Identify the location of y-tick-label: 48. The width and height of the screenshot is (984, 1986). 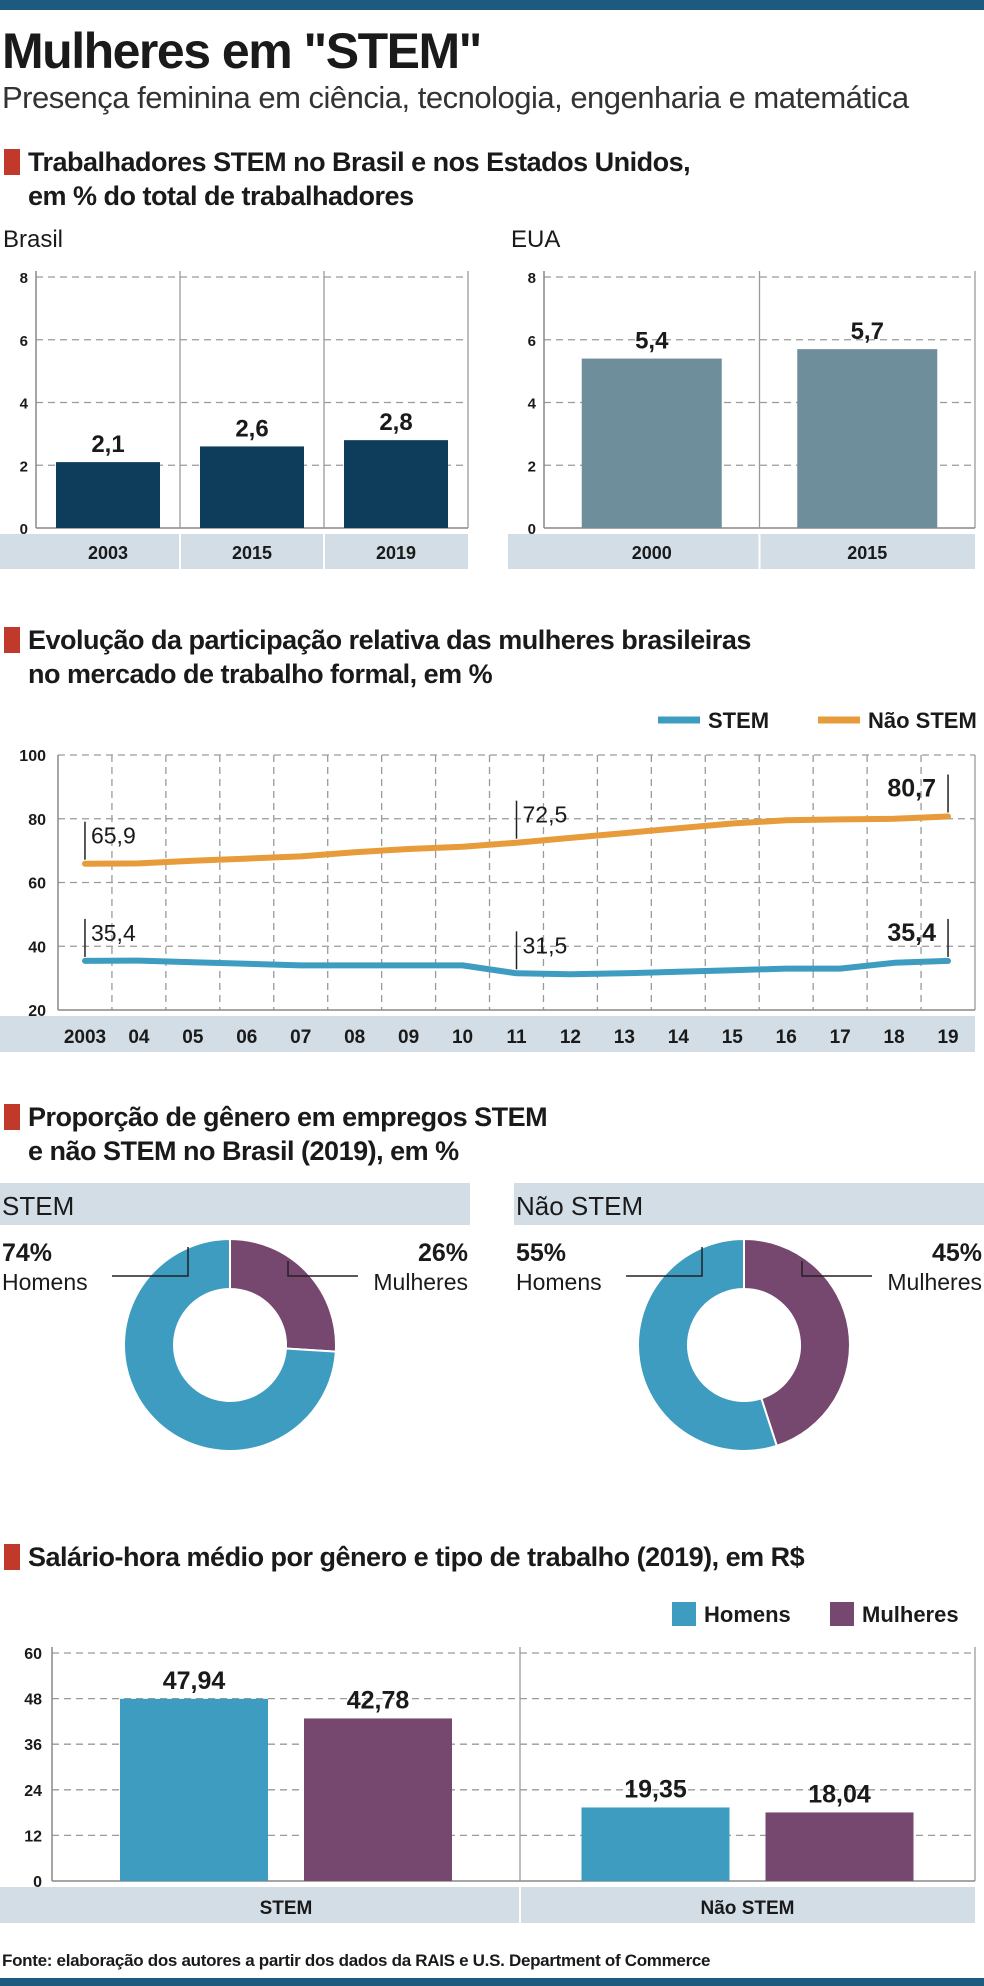
(33, 1700).